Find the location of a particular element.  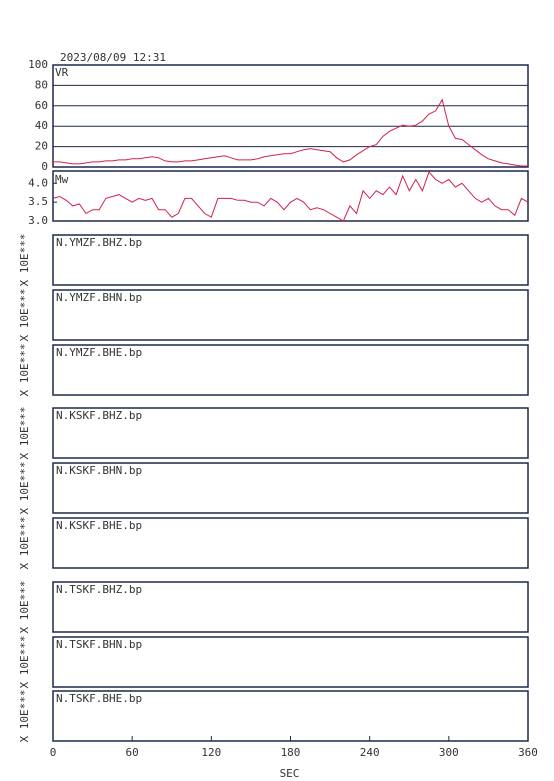

trace-label: N.KSKF.BHN.bp is located at coordinates (99, 470).